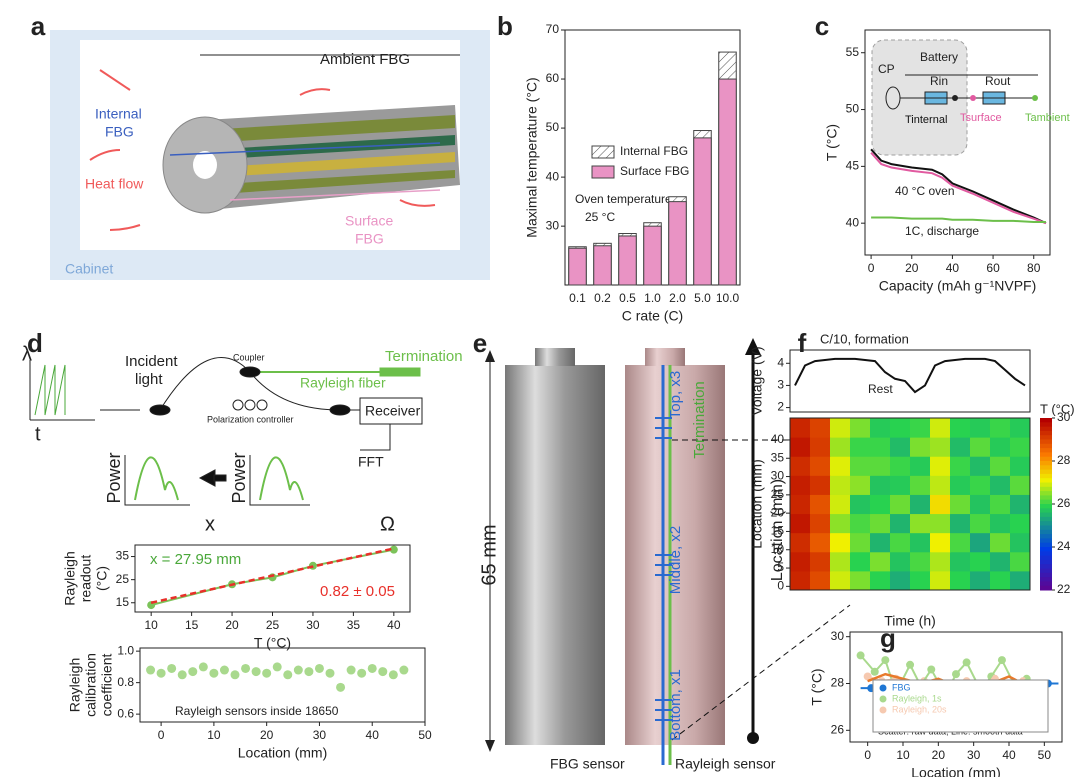  Describe the element at coordinates (702, 298) in the screenshot. I see `x-tick-label: 5.0` at that location.